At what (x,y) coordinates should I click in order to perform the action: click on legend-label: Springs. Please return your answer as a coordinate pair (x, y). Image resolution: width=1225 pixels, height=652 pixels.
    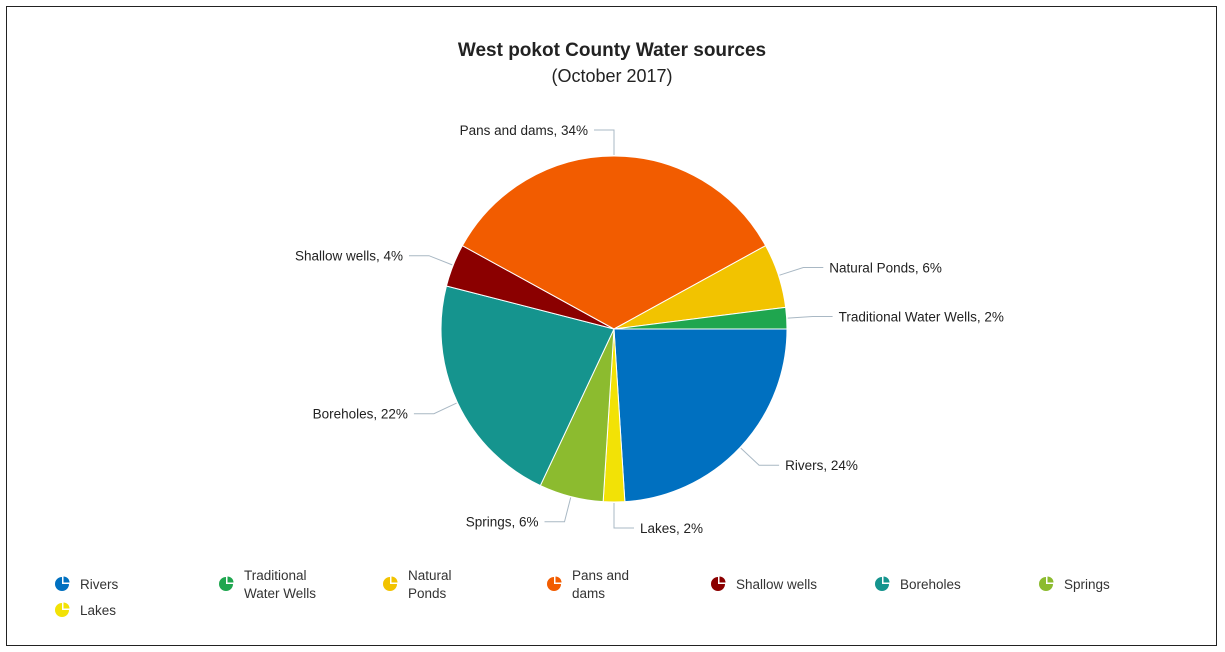
    Looking at the image, I should click on (1087, 584).